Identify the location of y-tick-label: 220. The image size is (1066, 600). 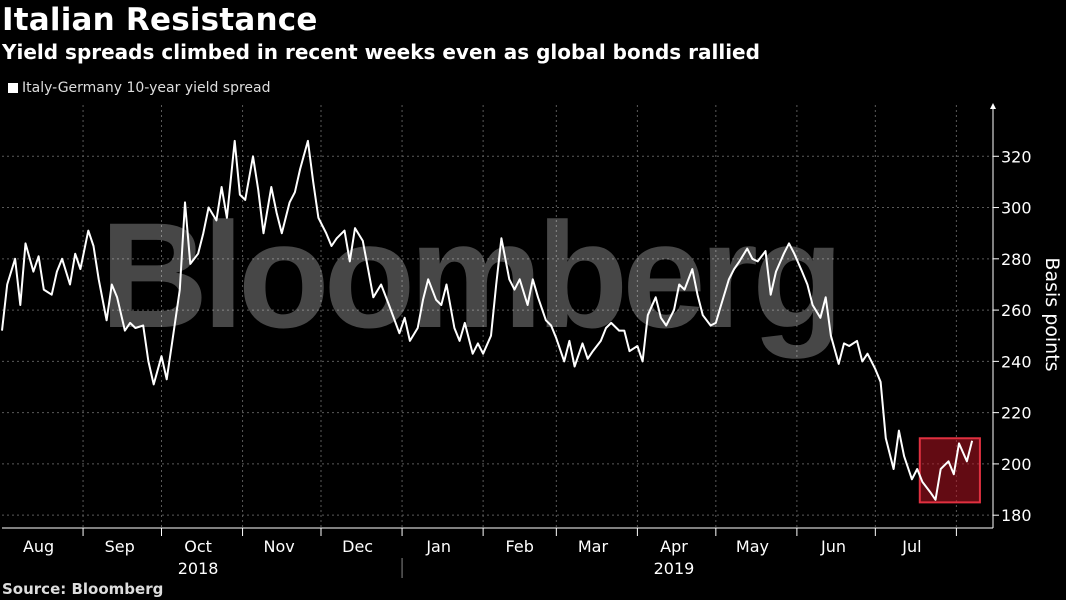
(1016, 413).